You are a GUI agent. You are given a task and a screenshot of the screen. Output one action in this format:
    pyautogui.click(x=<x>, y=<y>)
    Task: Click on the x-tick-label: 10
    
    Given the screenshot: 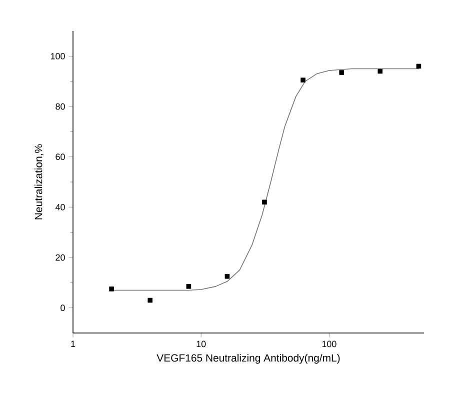 What is the action you would take?
    pyautogui.click(x=201, y=344)
    